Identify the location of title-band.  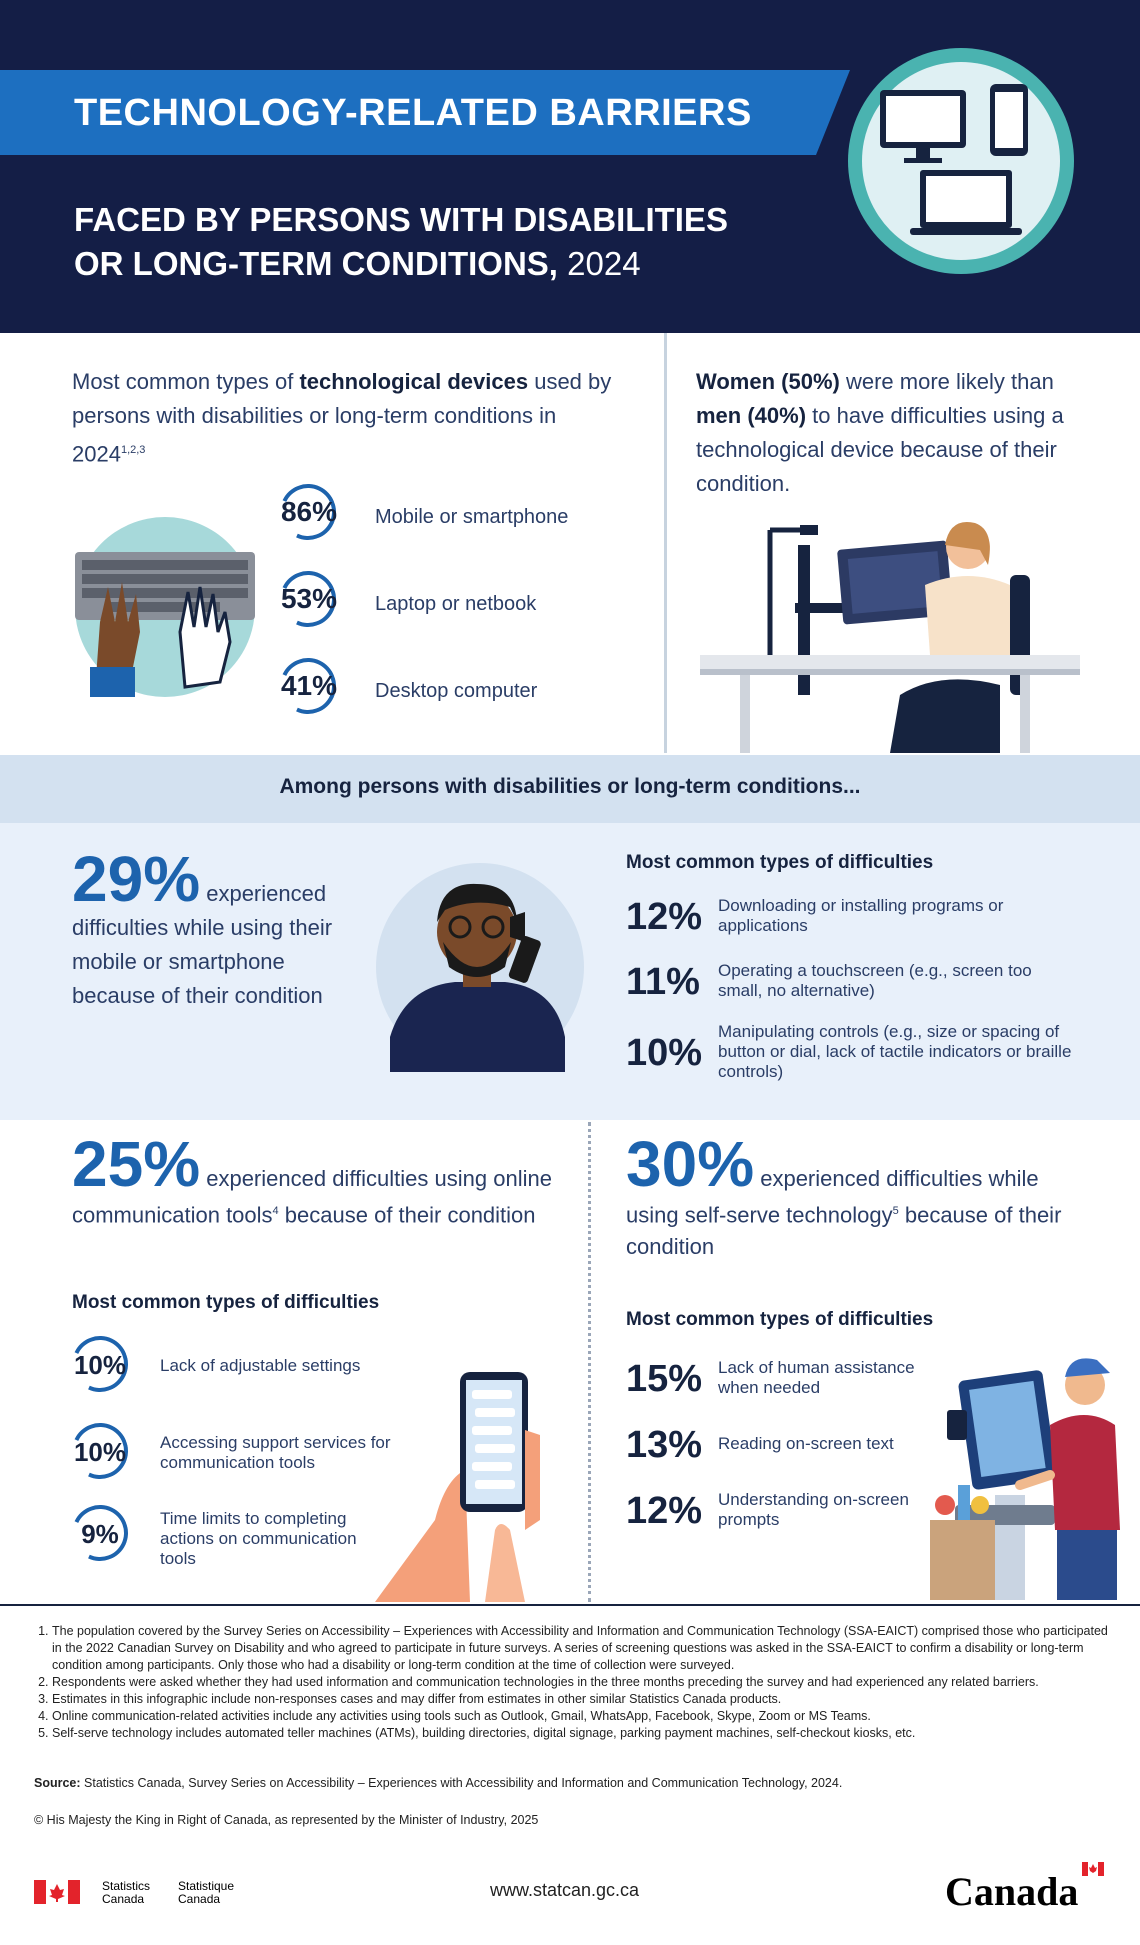
(425, 112).